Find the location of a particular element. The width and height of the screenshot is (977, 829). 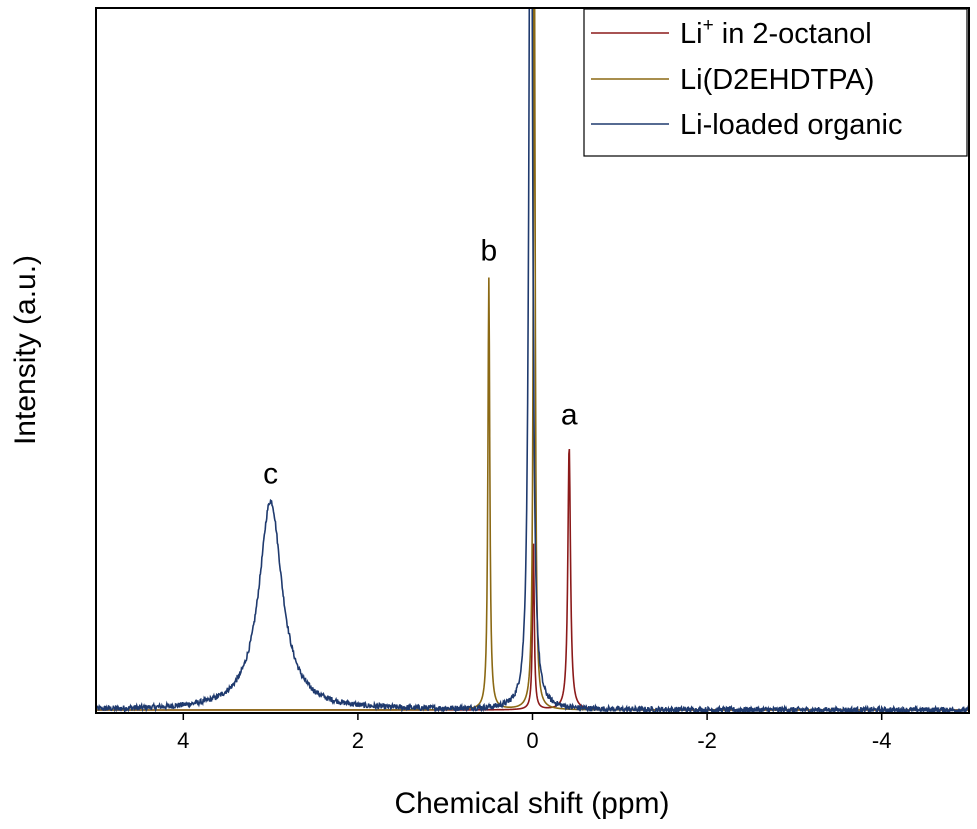

legend-label-li_octanol: Li+ in 2-octanol is located at coordinates (776, 32).